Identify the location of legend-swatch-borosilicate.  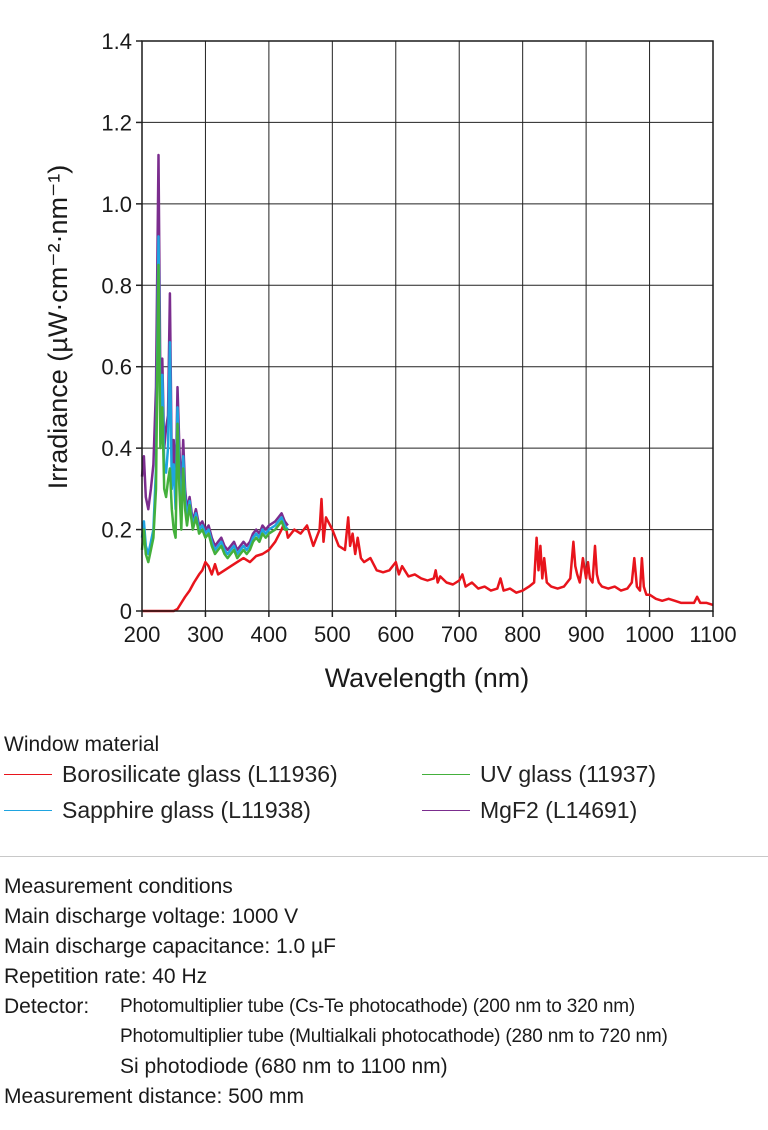
(28, 774).